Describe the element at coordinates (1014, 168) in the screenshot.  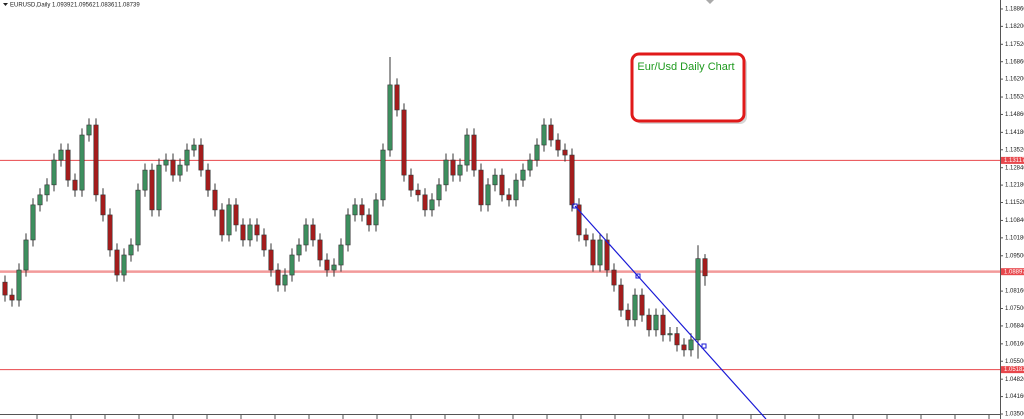
I see `y-tick-label: 1.12840` at that location.